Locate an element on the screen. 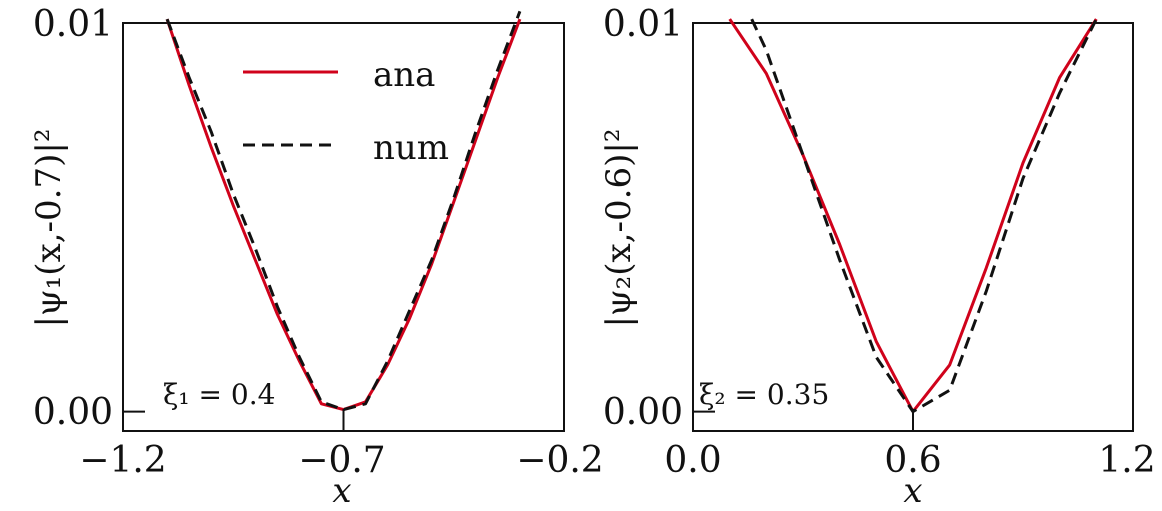 This screenshot has width=1162, height=511. xtick-label-left-2: −0.7 is located at coordinates (341, 460).